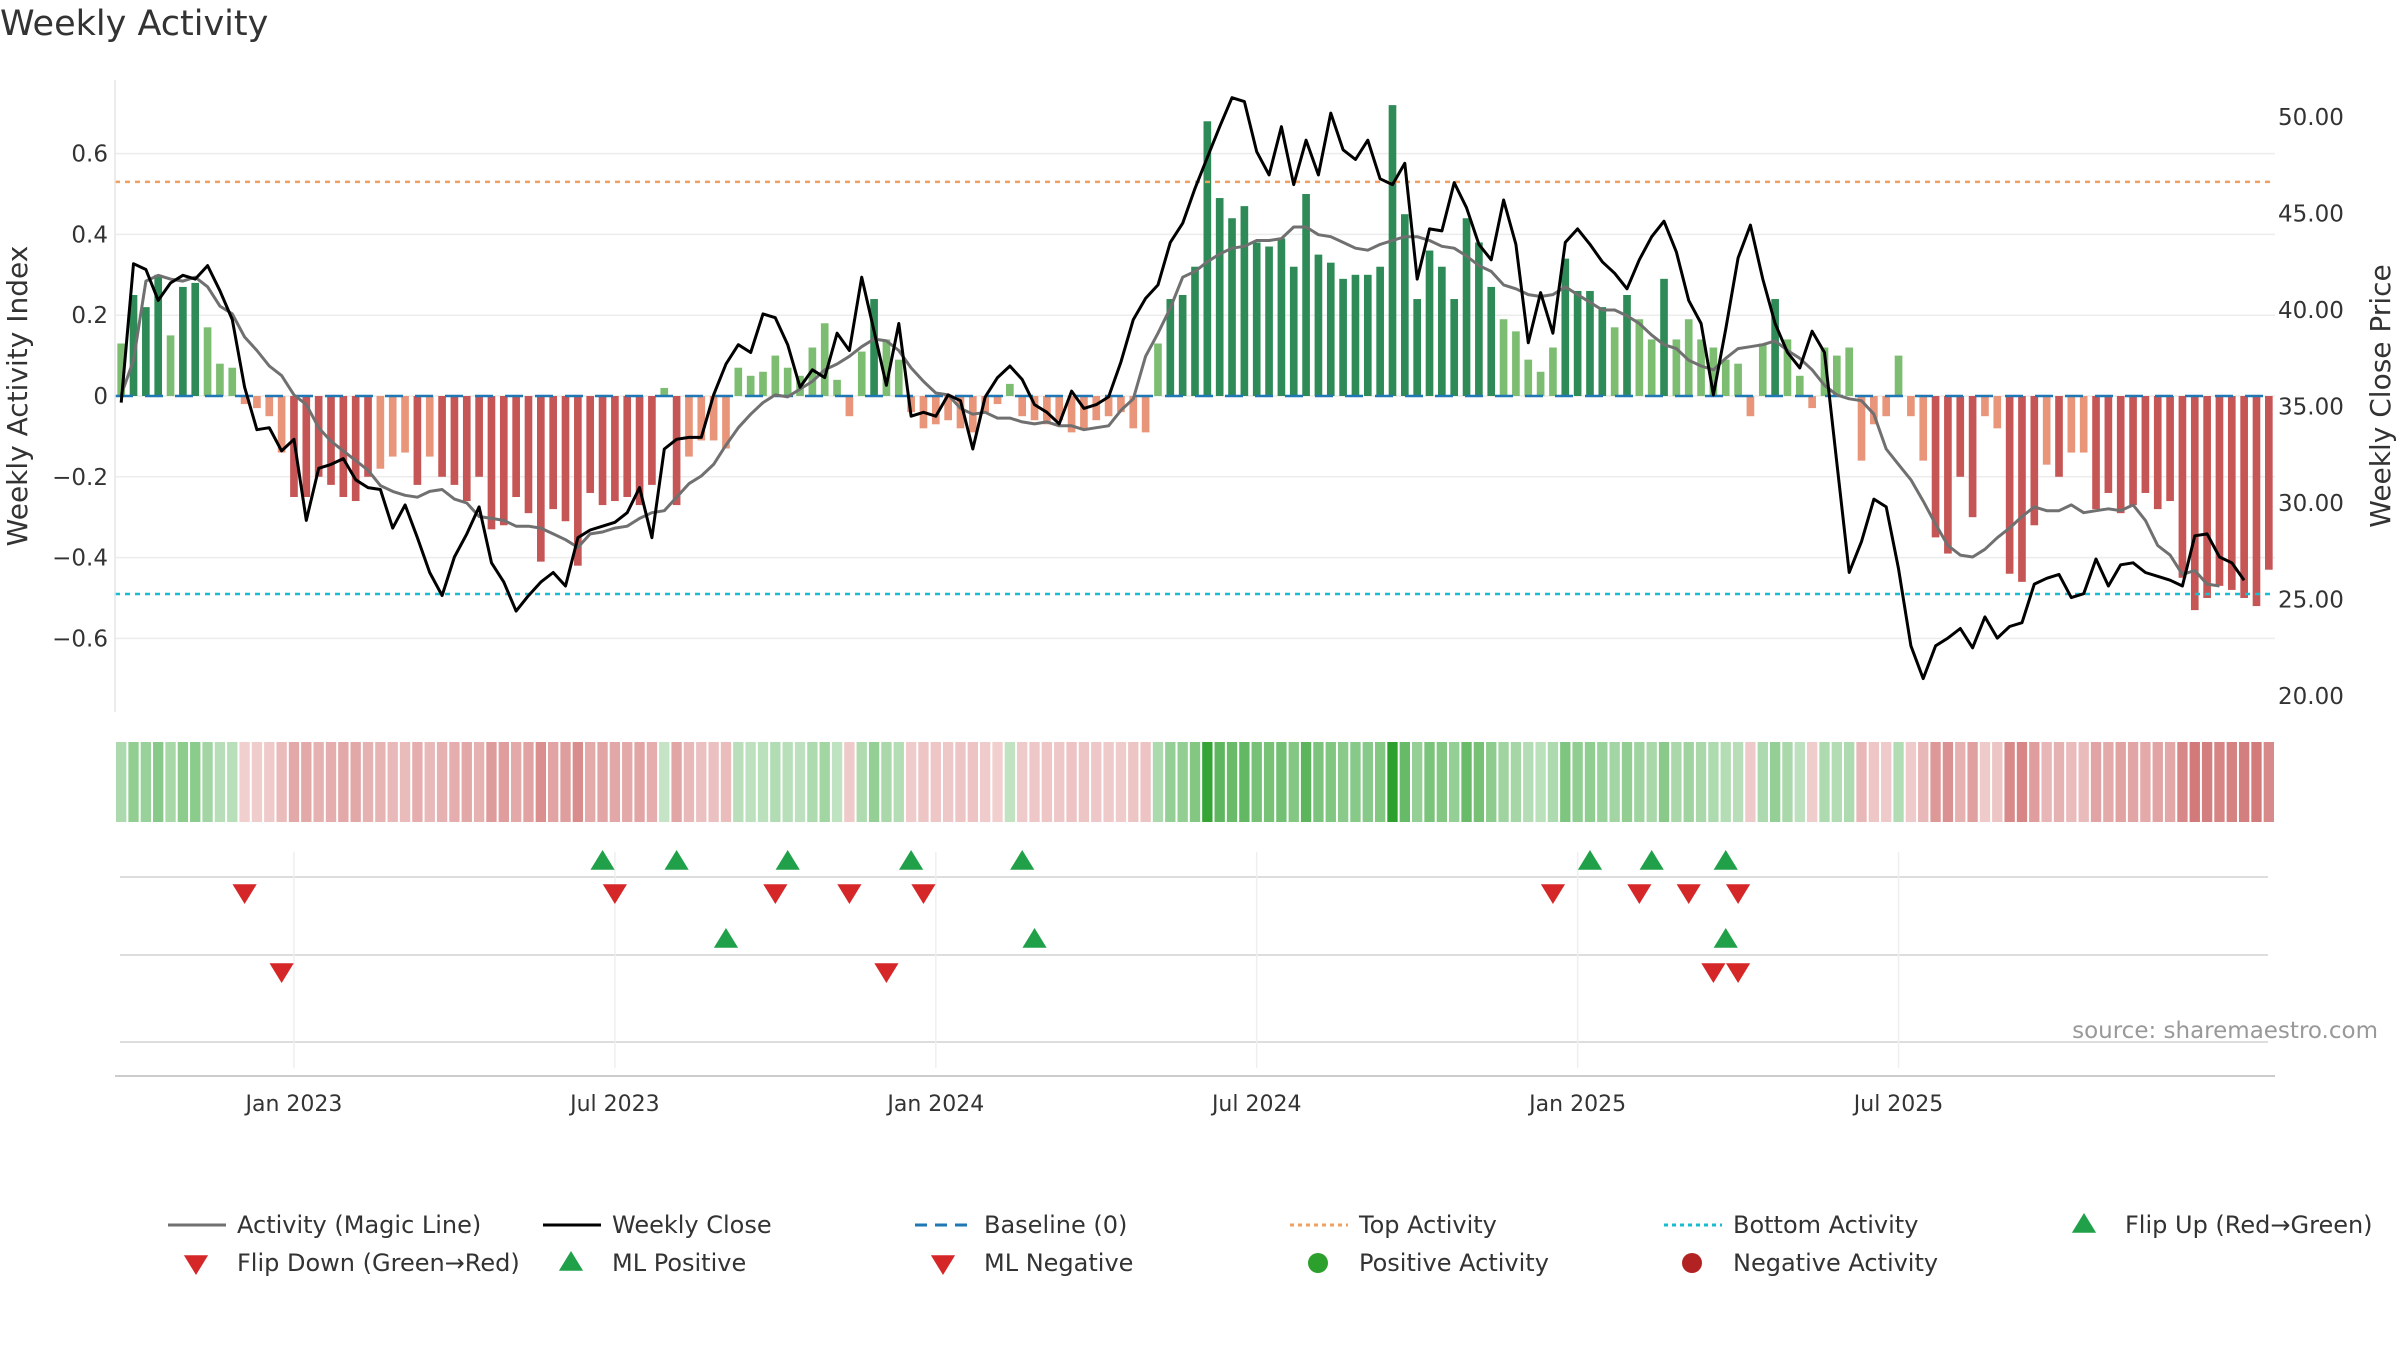  I want to click on legend-item: Baseline (0), so click(1021, 1225).